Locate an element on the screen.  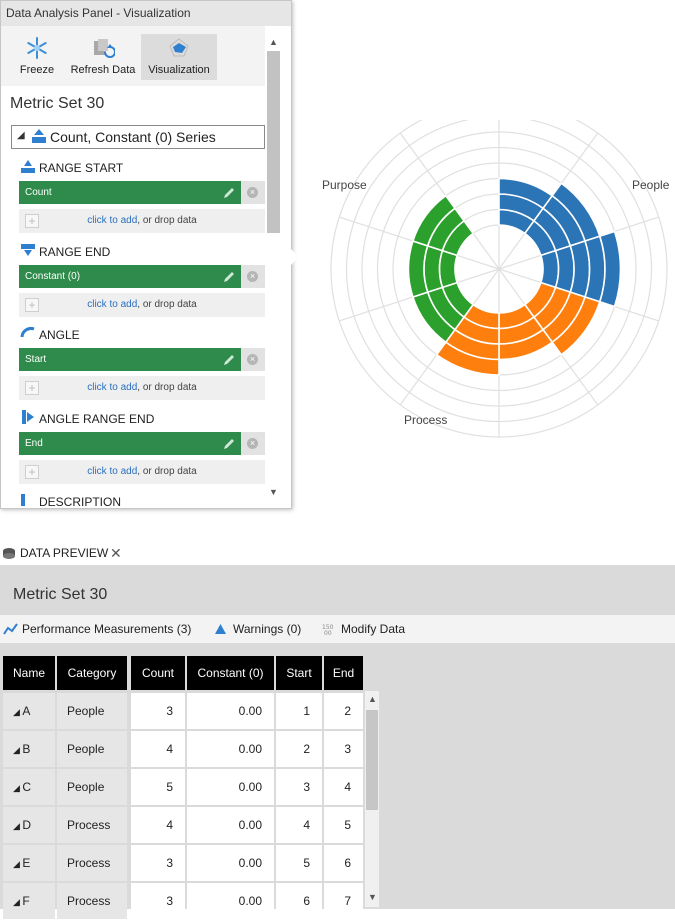
cell-count: 3 is located at coordinates (158, 863).